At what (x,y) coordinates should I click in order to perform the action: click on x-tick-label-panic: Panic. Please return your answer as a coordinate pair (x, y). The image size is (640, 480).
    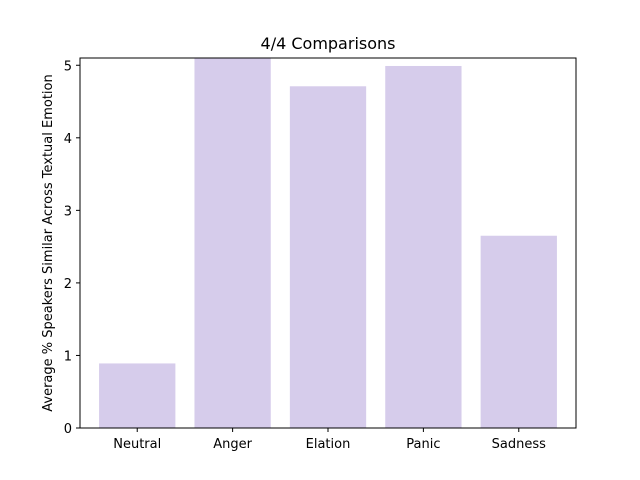
    Looking at the image, I should click on (423, 444).